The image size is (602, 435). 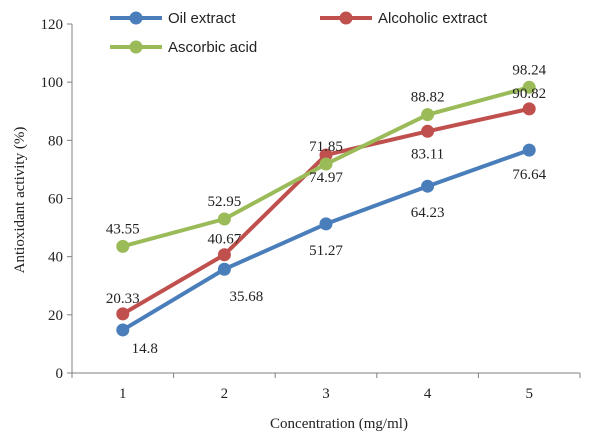 What do you see at coordinates (225, 202) in the screenshot?
I see `data-label: 52.95` at bounding box center [225, 202].